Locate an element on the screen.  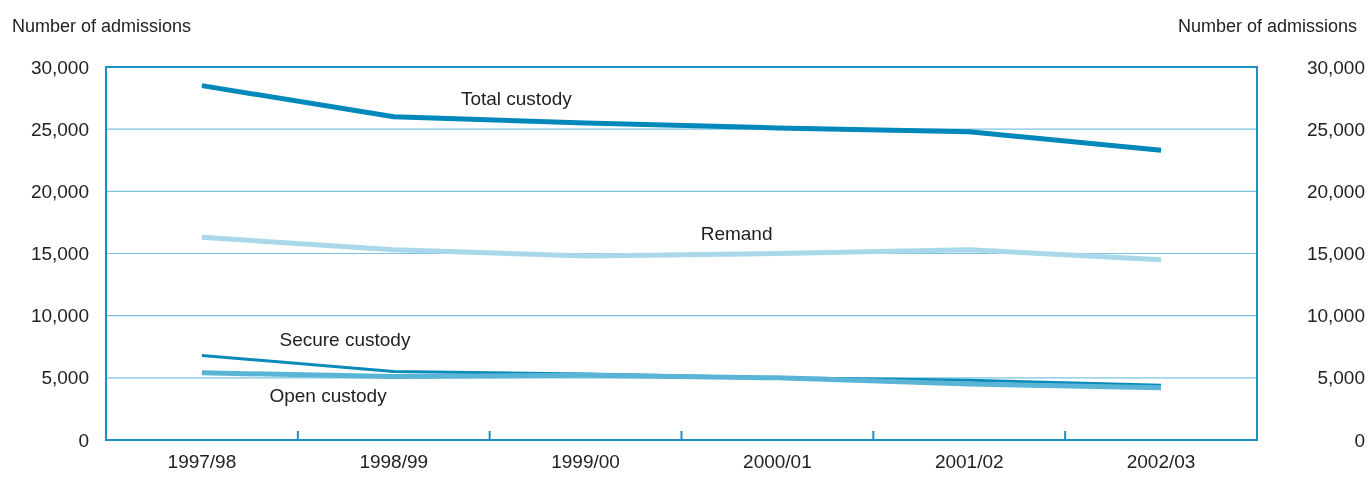
series-label: Open custody is located at coordinates (328, 395).